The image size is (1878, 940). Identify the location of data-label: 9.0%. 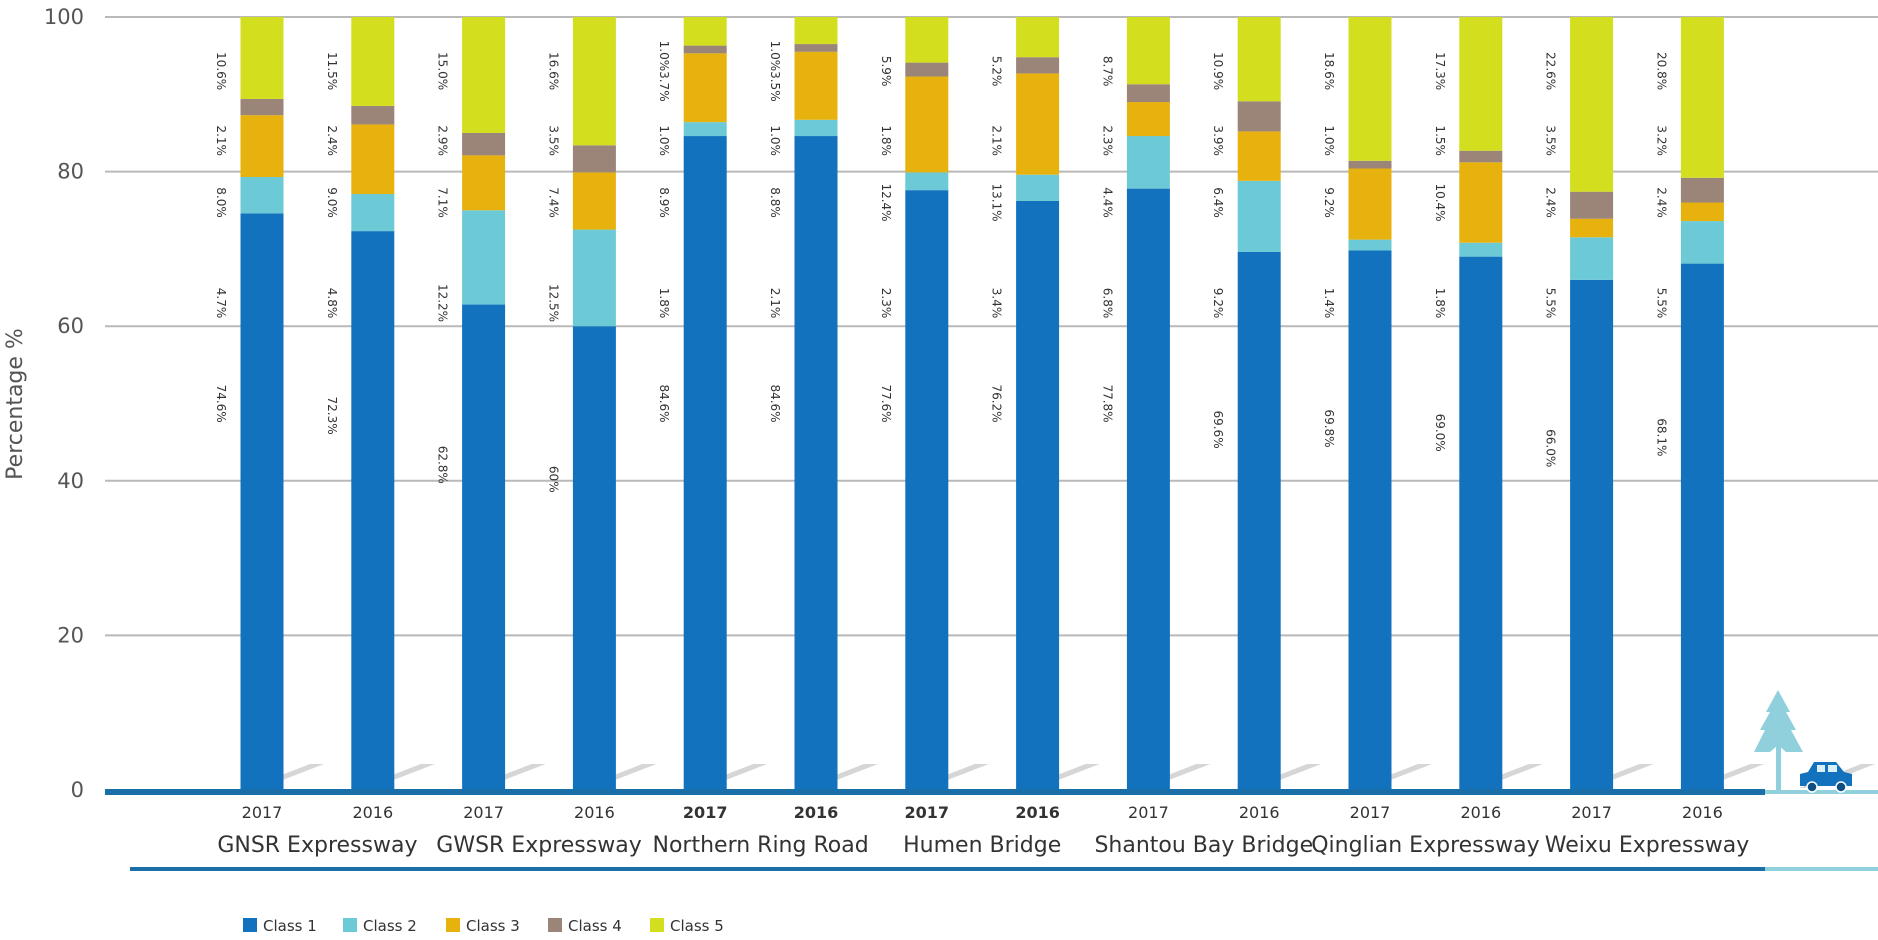
(332, 202).